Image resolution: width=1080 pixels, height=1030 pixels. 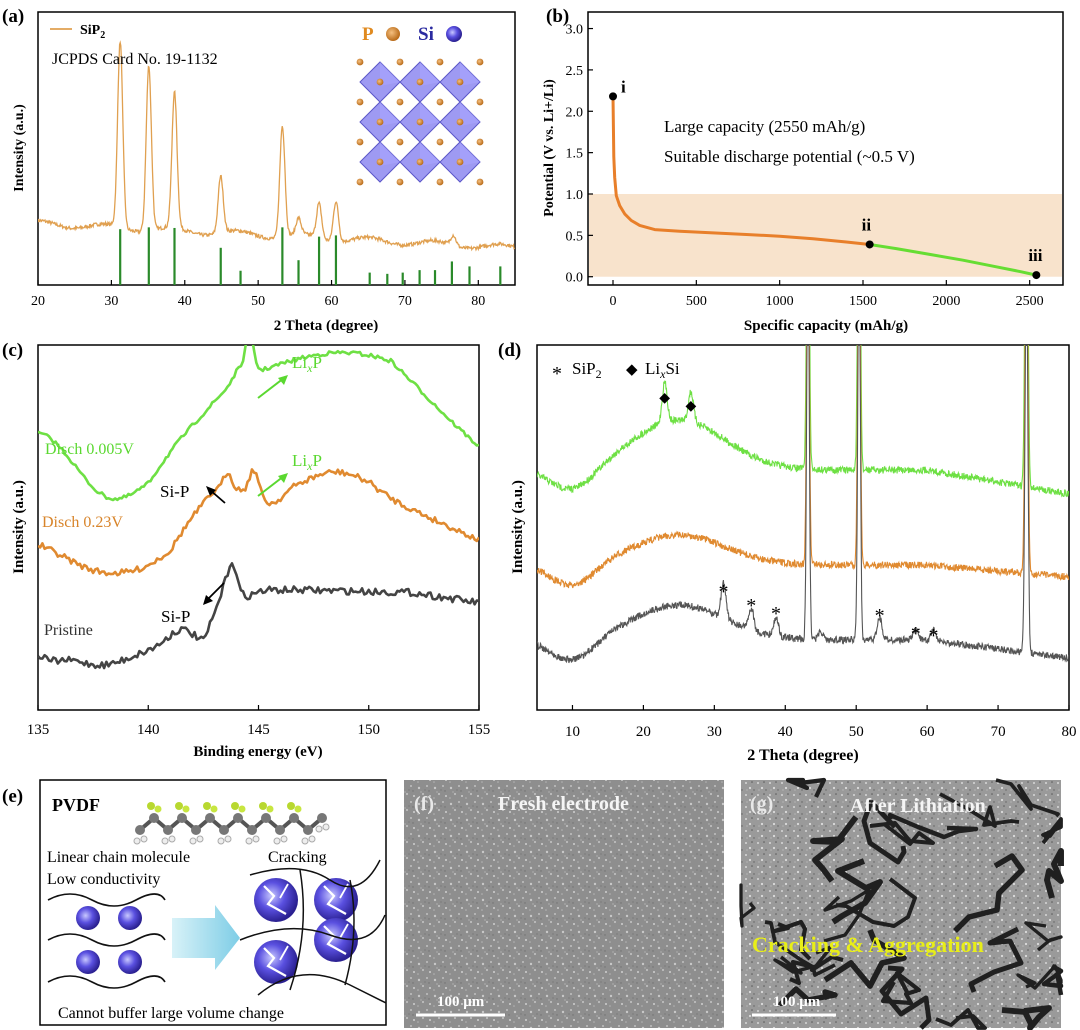 I want to click on sip-label-mid: Si-P, so click(x=174, y=491).